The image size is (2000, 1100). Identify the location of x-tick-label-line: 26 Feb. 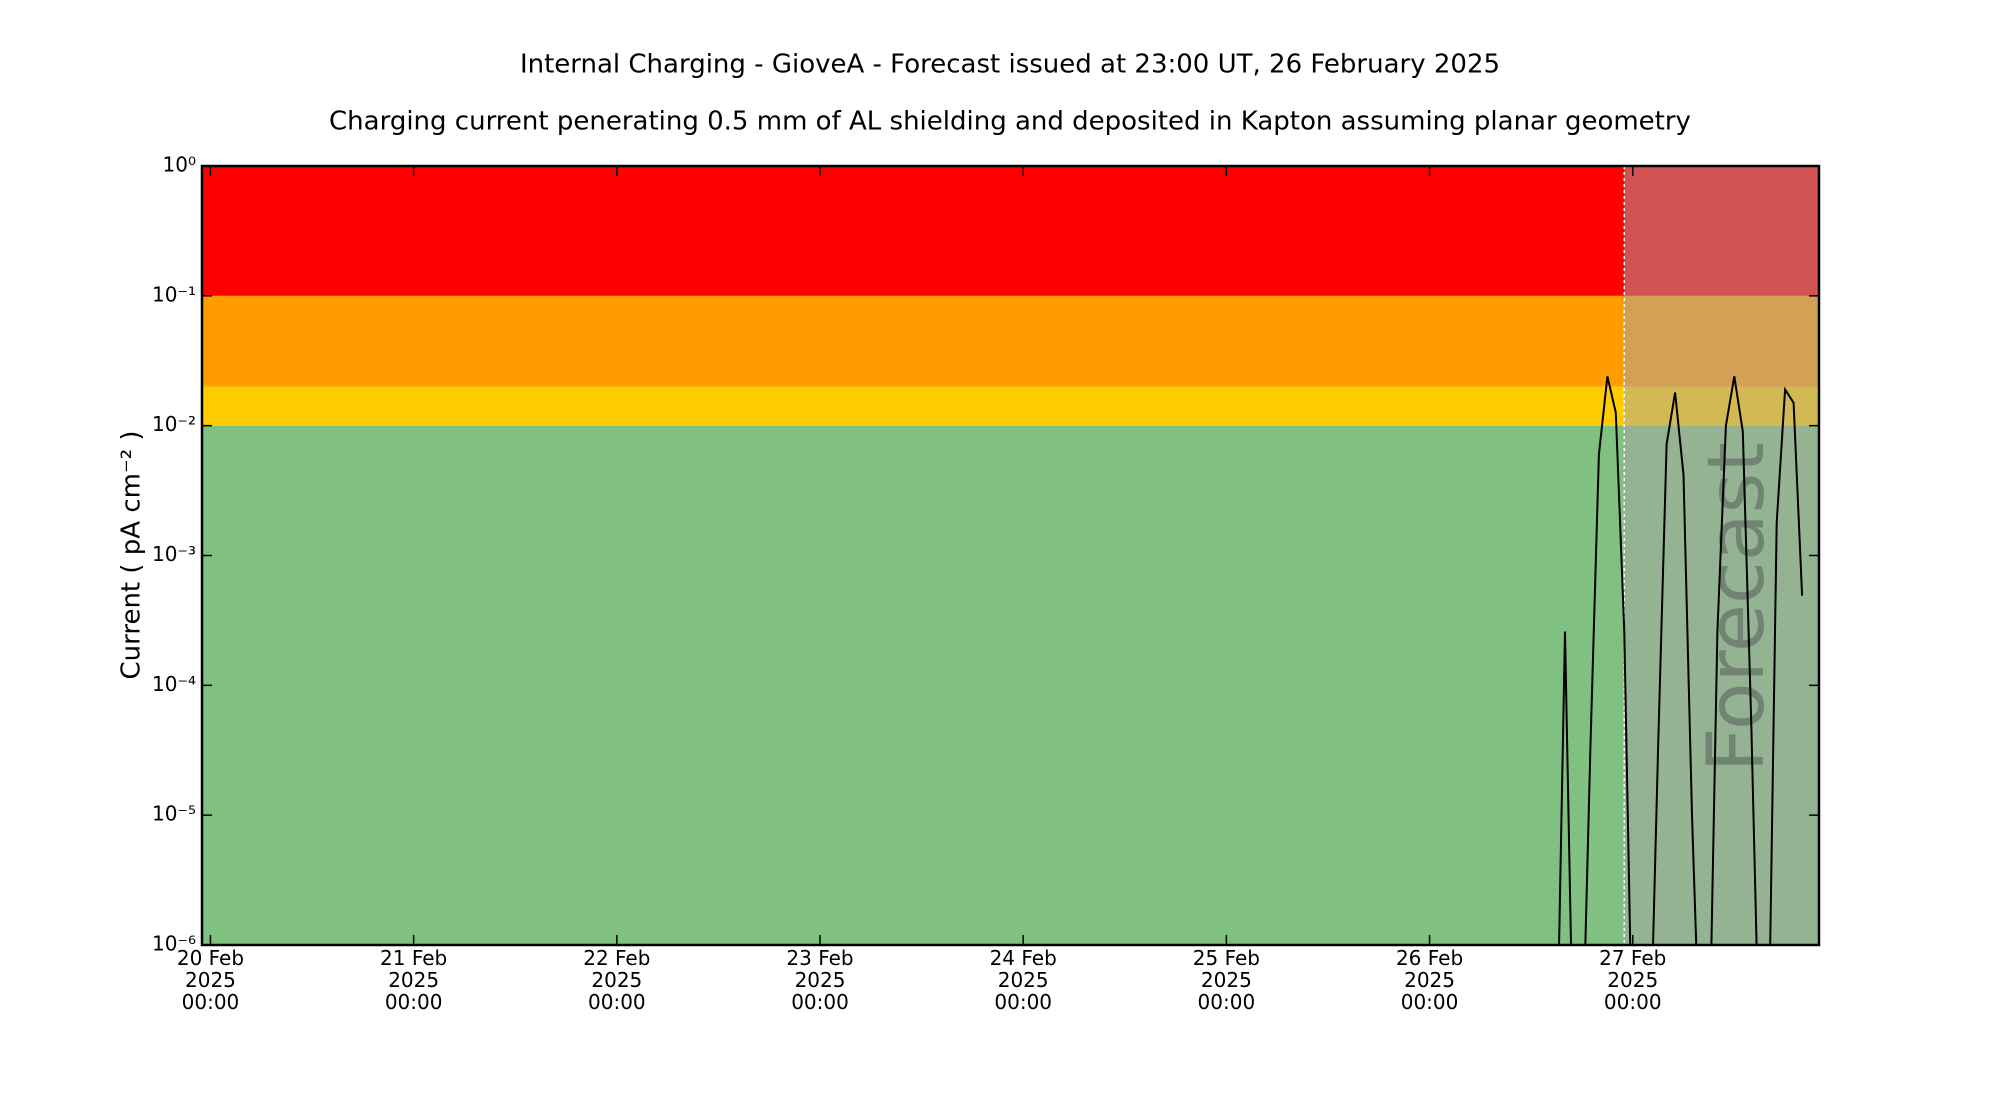
(1429, 958).